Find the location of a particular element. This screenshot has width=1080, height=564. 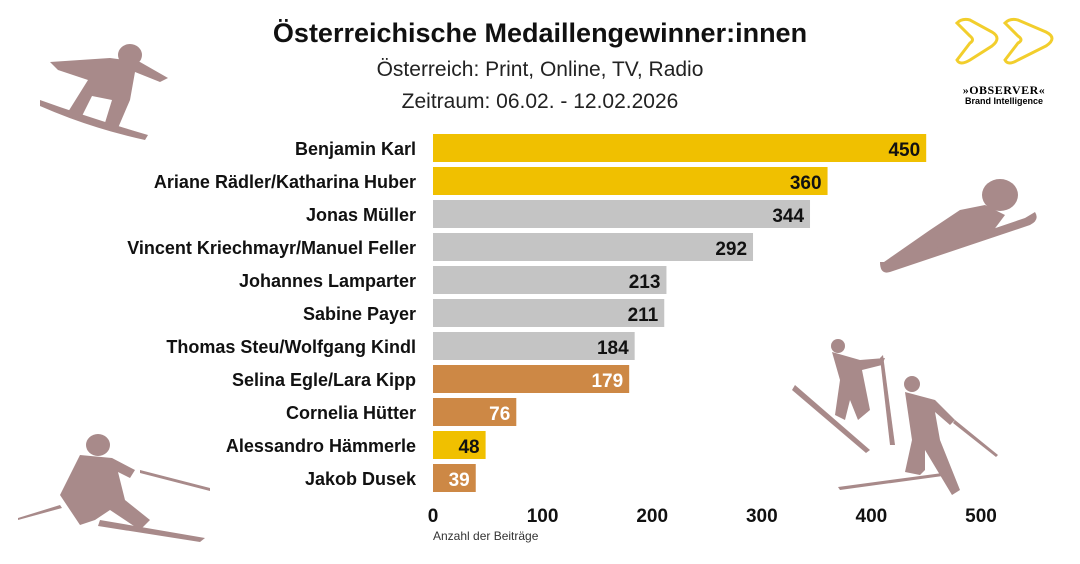

category-label: Vincent Kriechmayr/Manuel Feller is located at coordinates (271, 248).